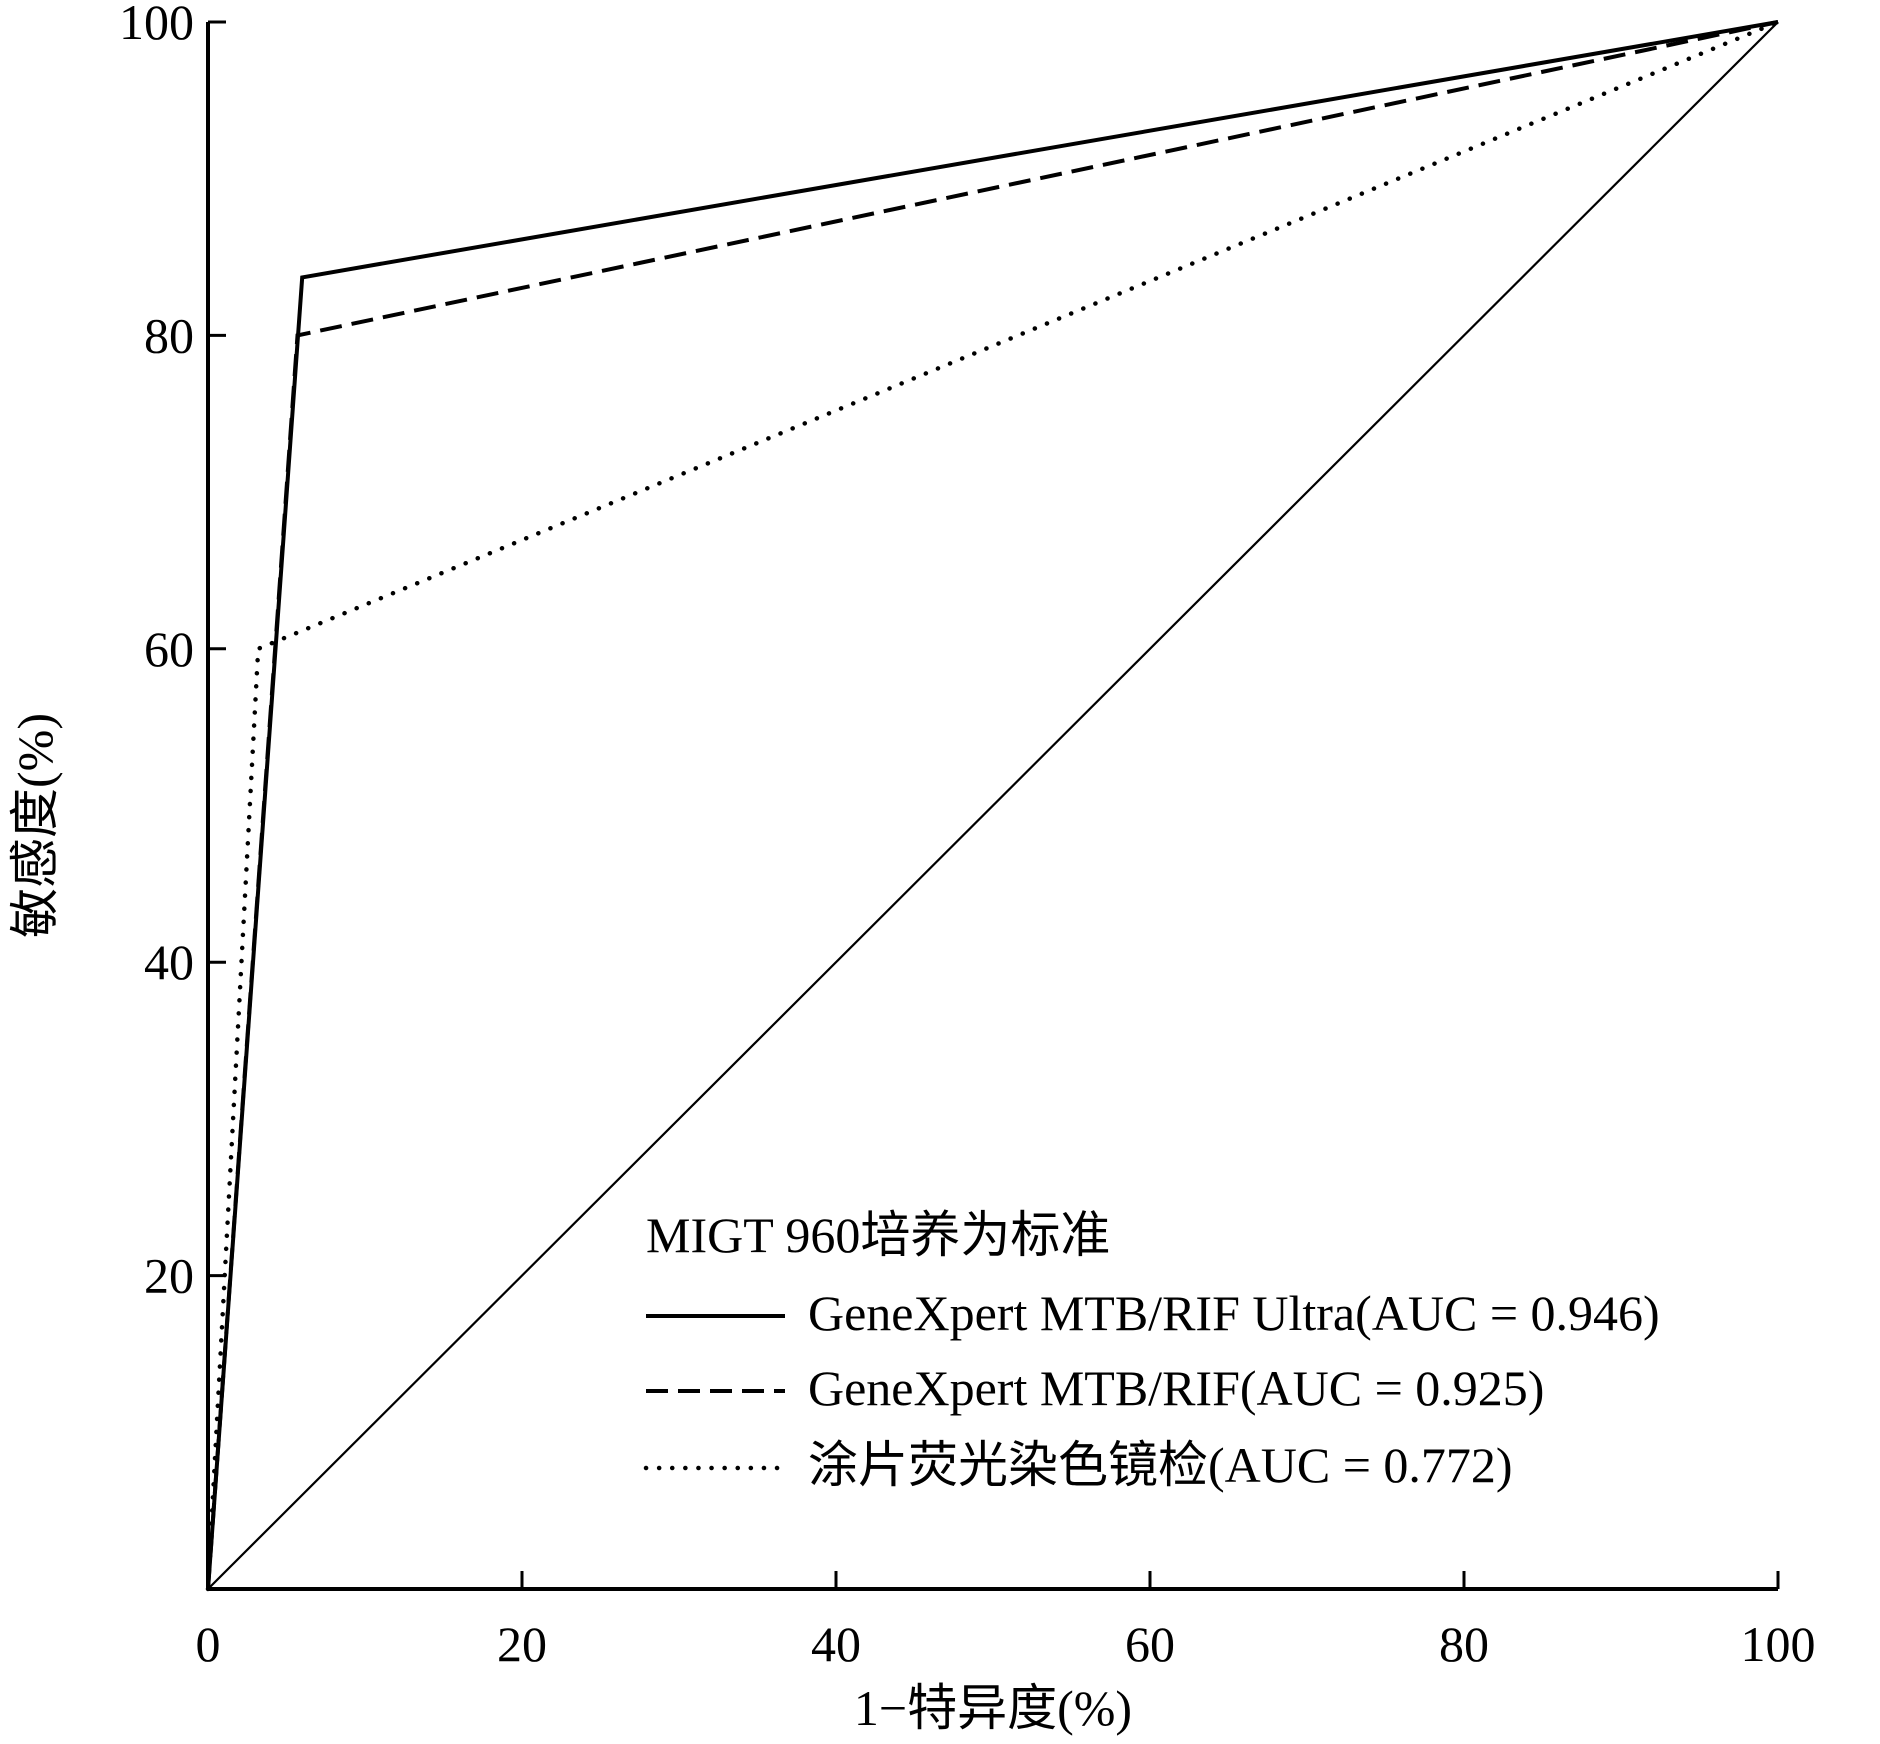 Image resolution: width=1880 pixels, height=1744 pixels. What do you see at coordinates (1150, 1644) in the screenshot?
I see `x-tick-label-60: 60` at bounding box center [1150, 1644].